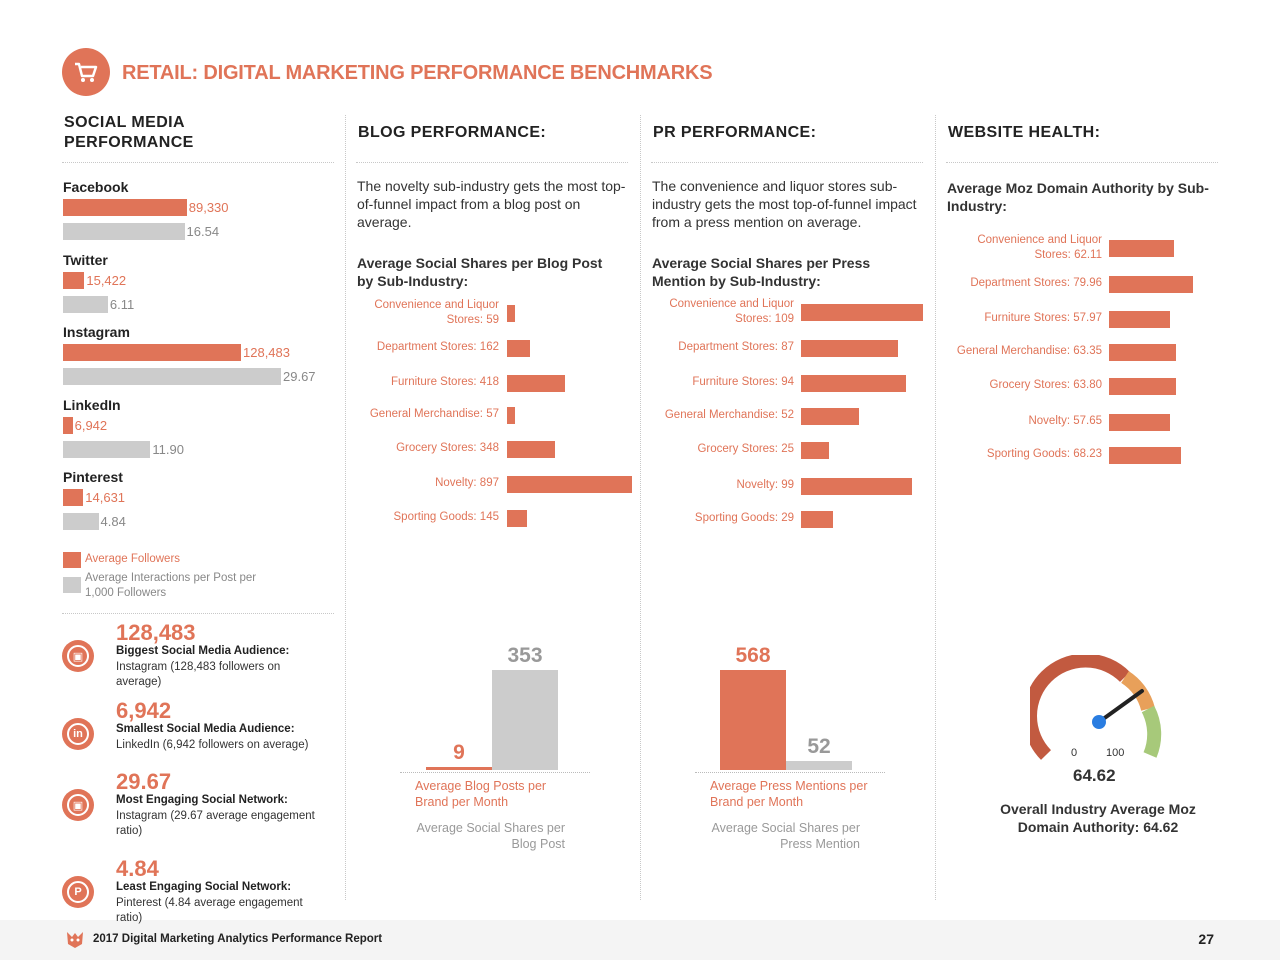  Describe the element at coordinates (819, 746) in the screenshot. I see `summary-value: 52` at that location.